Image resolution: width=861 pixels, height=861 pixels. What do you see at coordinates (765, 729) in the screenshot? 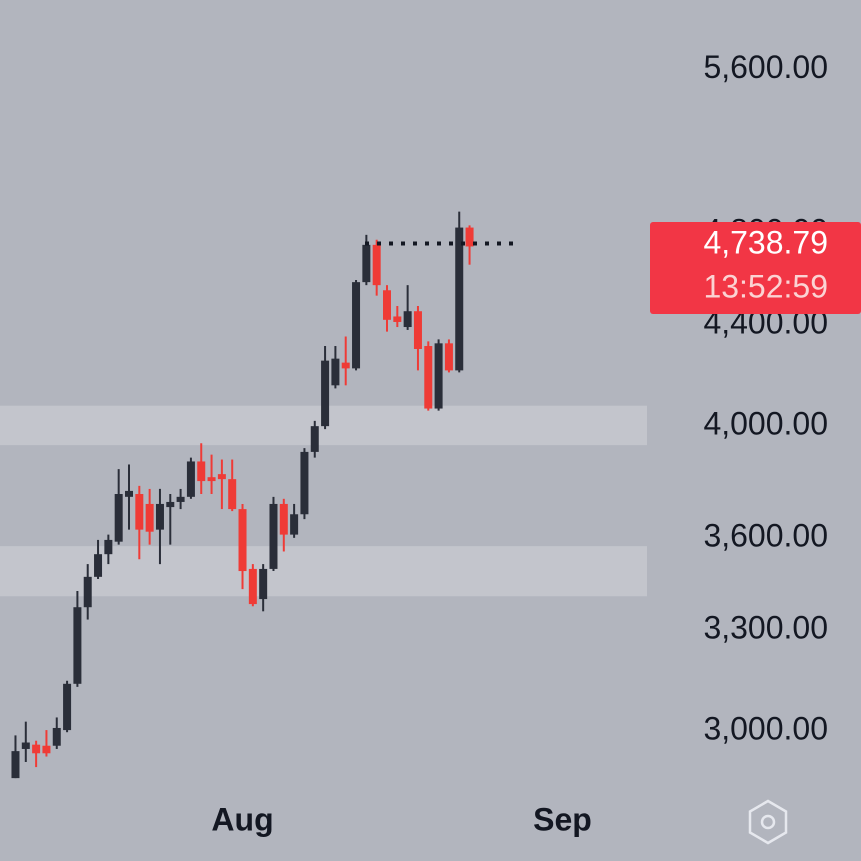
I see `y-tick-label: 3,000.00` at bounding box center [765, 729].